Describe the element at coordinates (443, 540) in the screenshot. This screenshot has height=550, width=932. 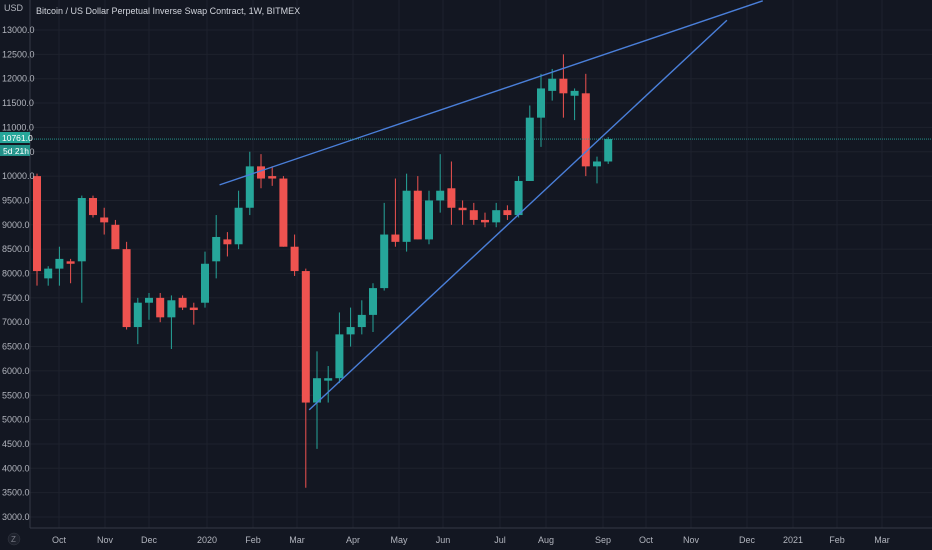
I see `time-tick-label: Jun` at that location.